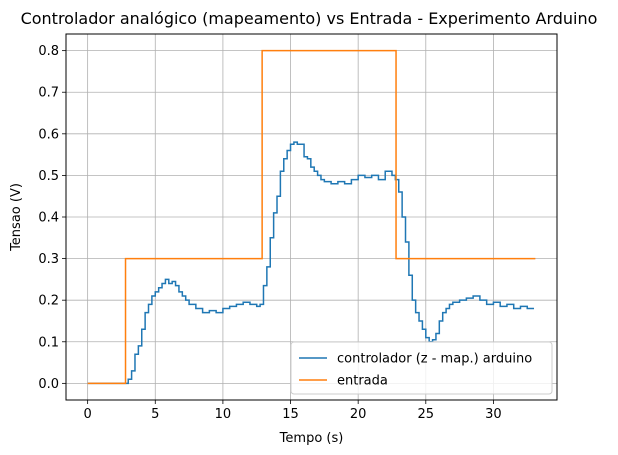  I want to click on y-tick-label: 0.6, so click(48, 134).